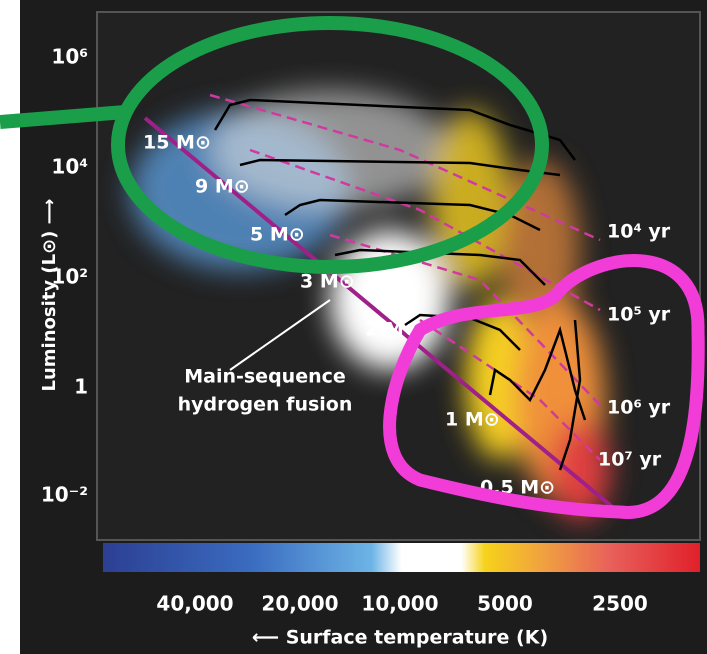 Image resolution: width=707 pixels, height=654 pixels. Describe the element at coordinates (265, 405) in the screenshot. I see `annotation-text: hydrogen fusion` at that location.